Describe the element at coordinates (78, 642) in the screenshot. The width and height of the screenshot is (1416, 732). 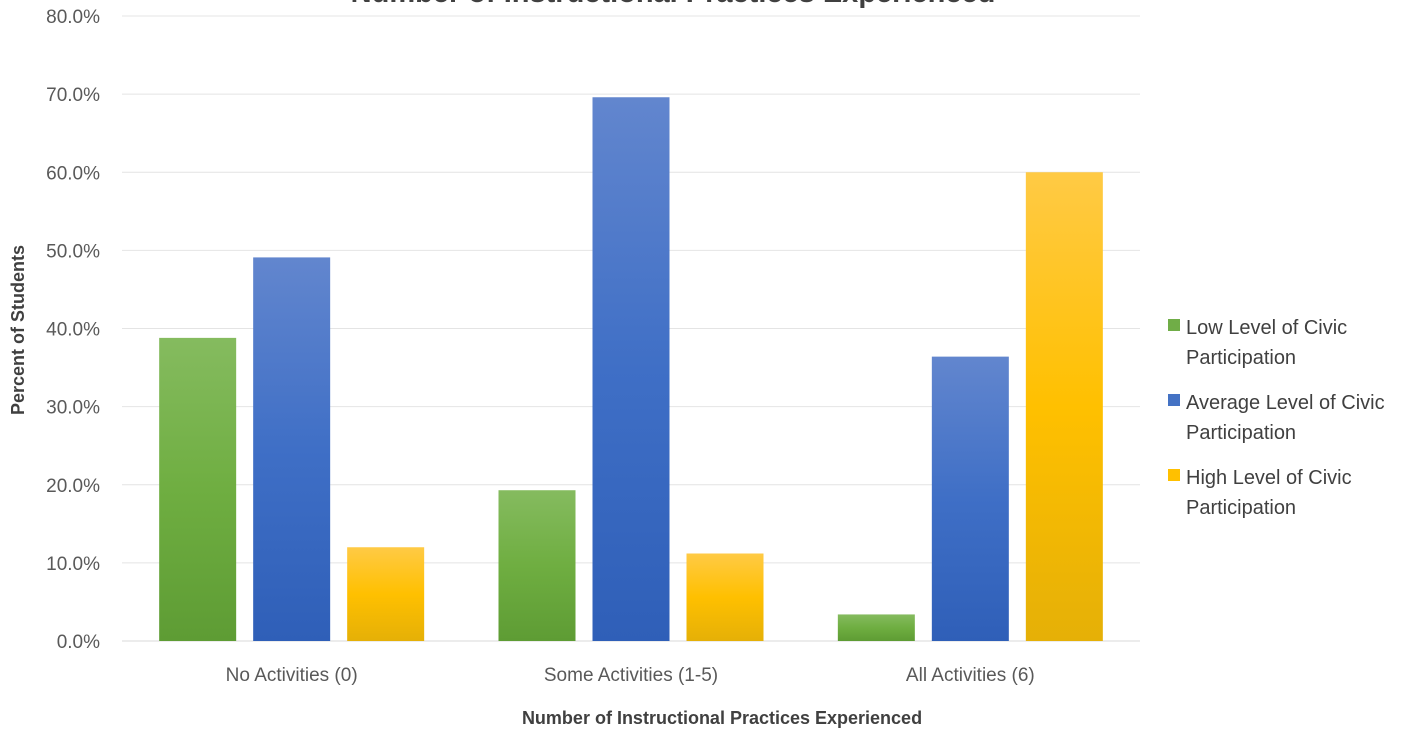
I see `y-tick-label: 0.0%` at that location.